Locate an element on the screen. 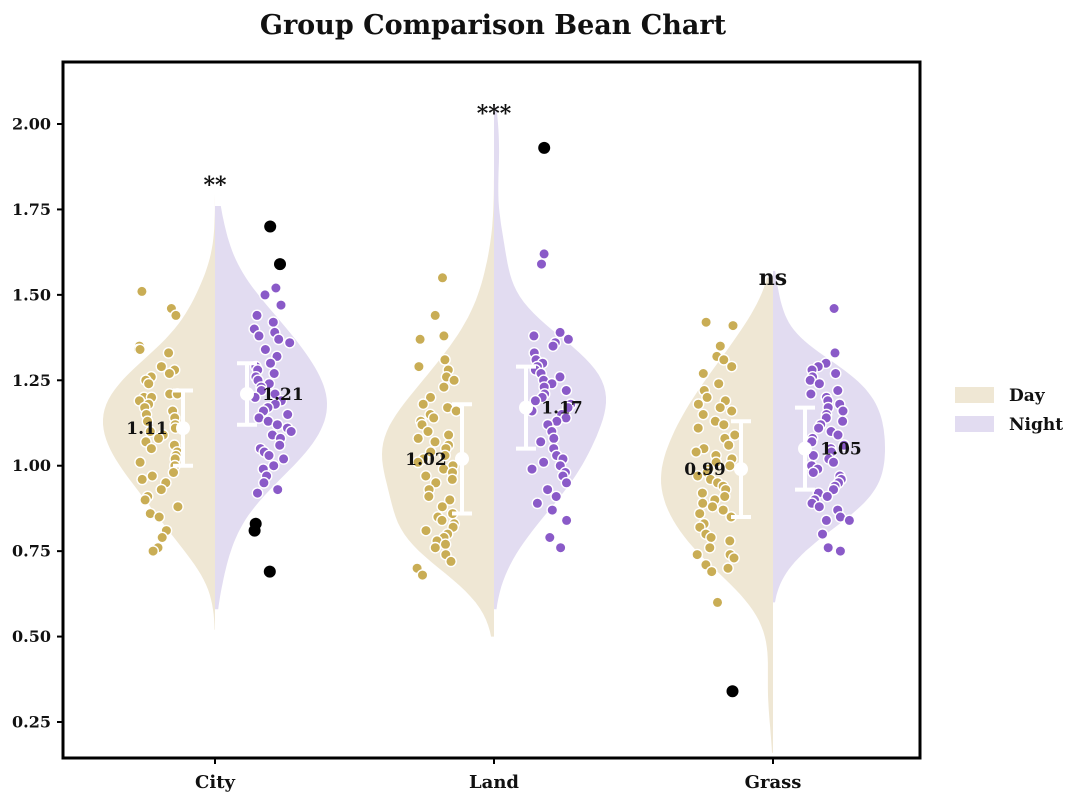 This screenshot has height=806, width=1080. mean-label-night: 1.05 is located at coordinates (840, 450).